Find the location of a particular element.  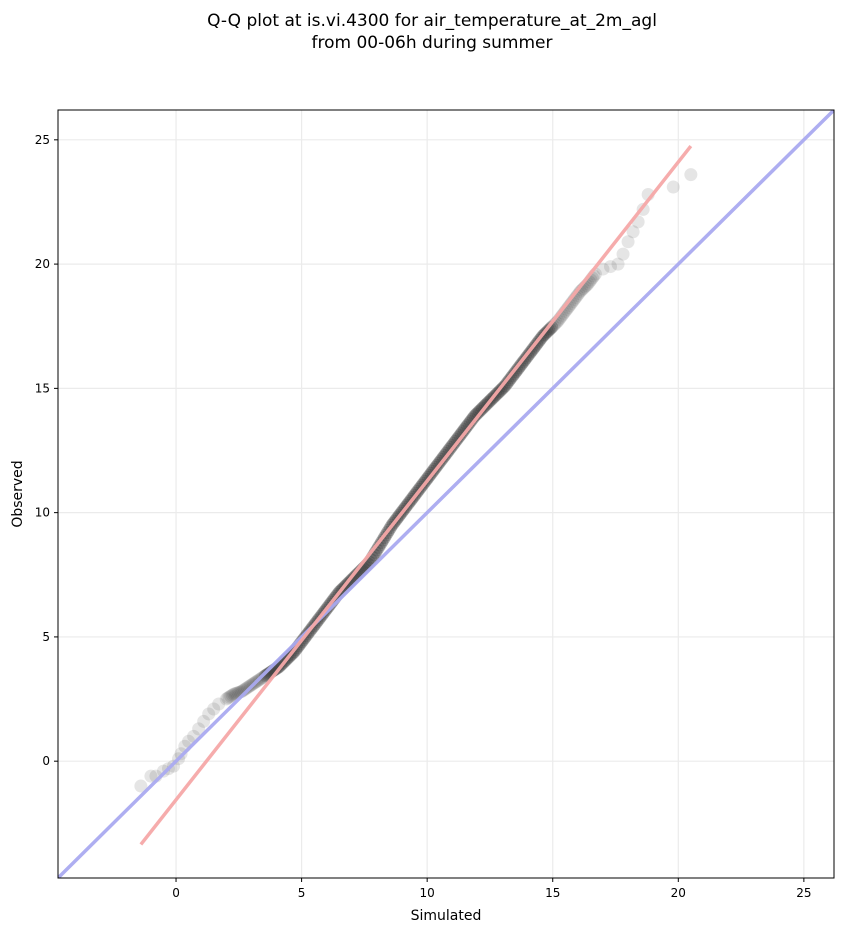

y-tick-label: 20 is located at coordinates (42, 264).